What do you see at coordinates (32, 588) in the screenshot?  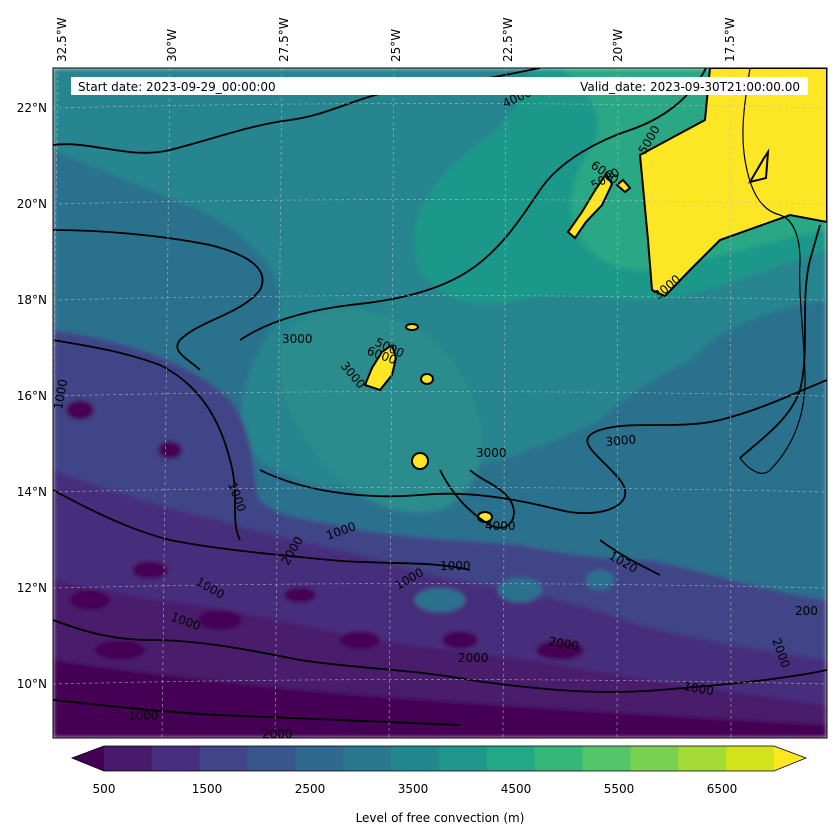 I see `lat-label: 12°N` at bounding box center [32, 588].